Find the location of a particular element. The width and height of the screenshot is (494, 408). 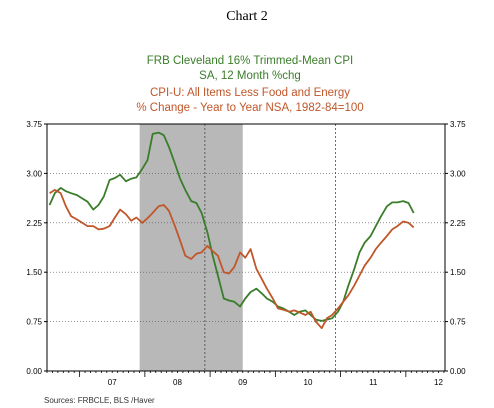

y-tick-label-right-4: 3.00 is located at coordinates (458, 173).